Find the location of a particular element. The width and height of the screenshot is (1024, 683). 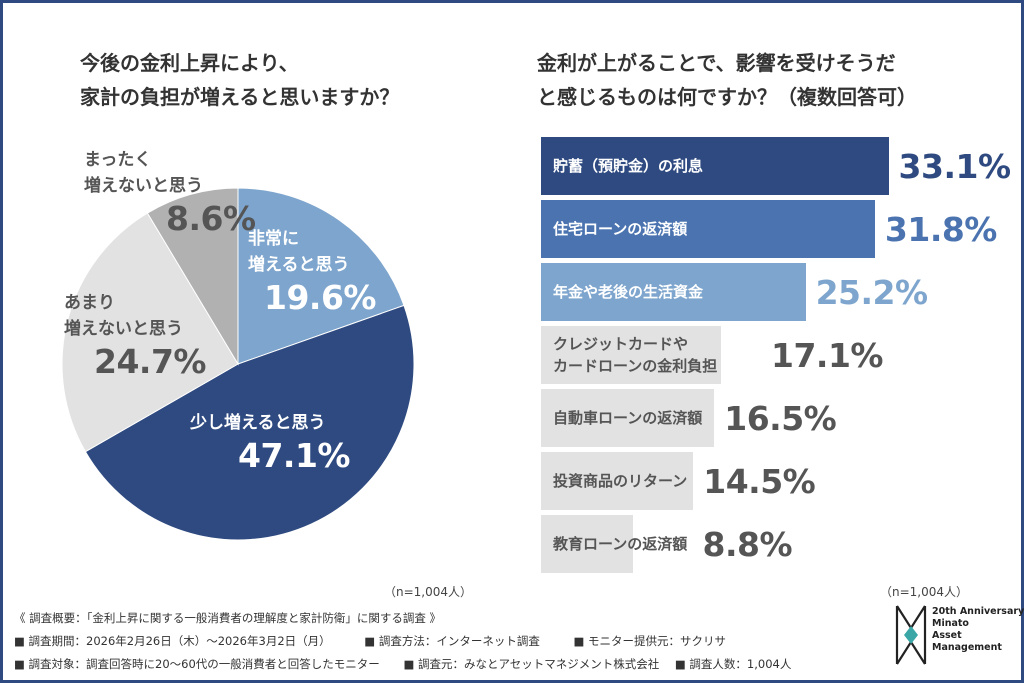

pie-label-very-pct: 19.6% is located at coordinates (320, 297).